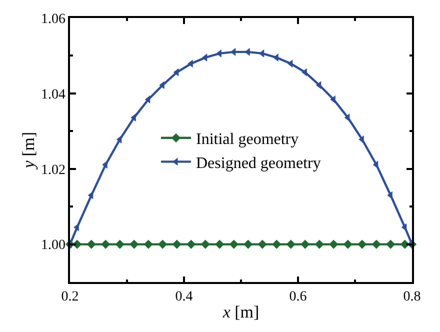  I want to click on x-tick-label: 0.4, so click(184, 297).